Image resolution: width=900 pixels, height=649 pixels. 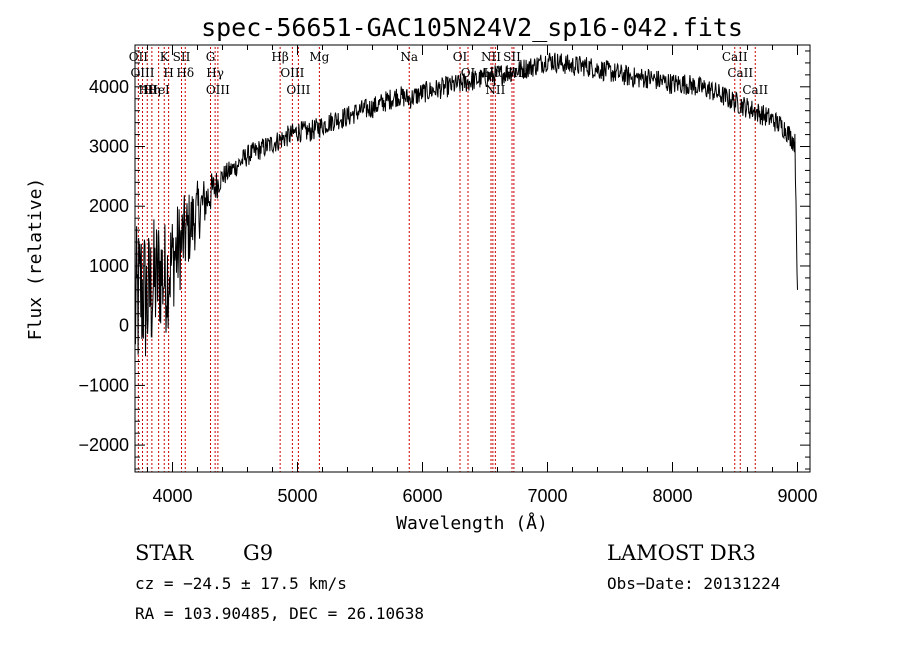 I want to click on y-tick-label: 3000, so click(x=109, y=147).